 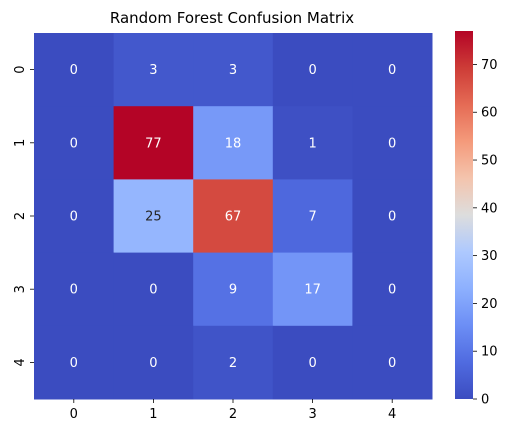 What do you see at coordinates (312, 414) in the screenshot?
I see `x-tick-label: 3` at bounding box center [312, 414].